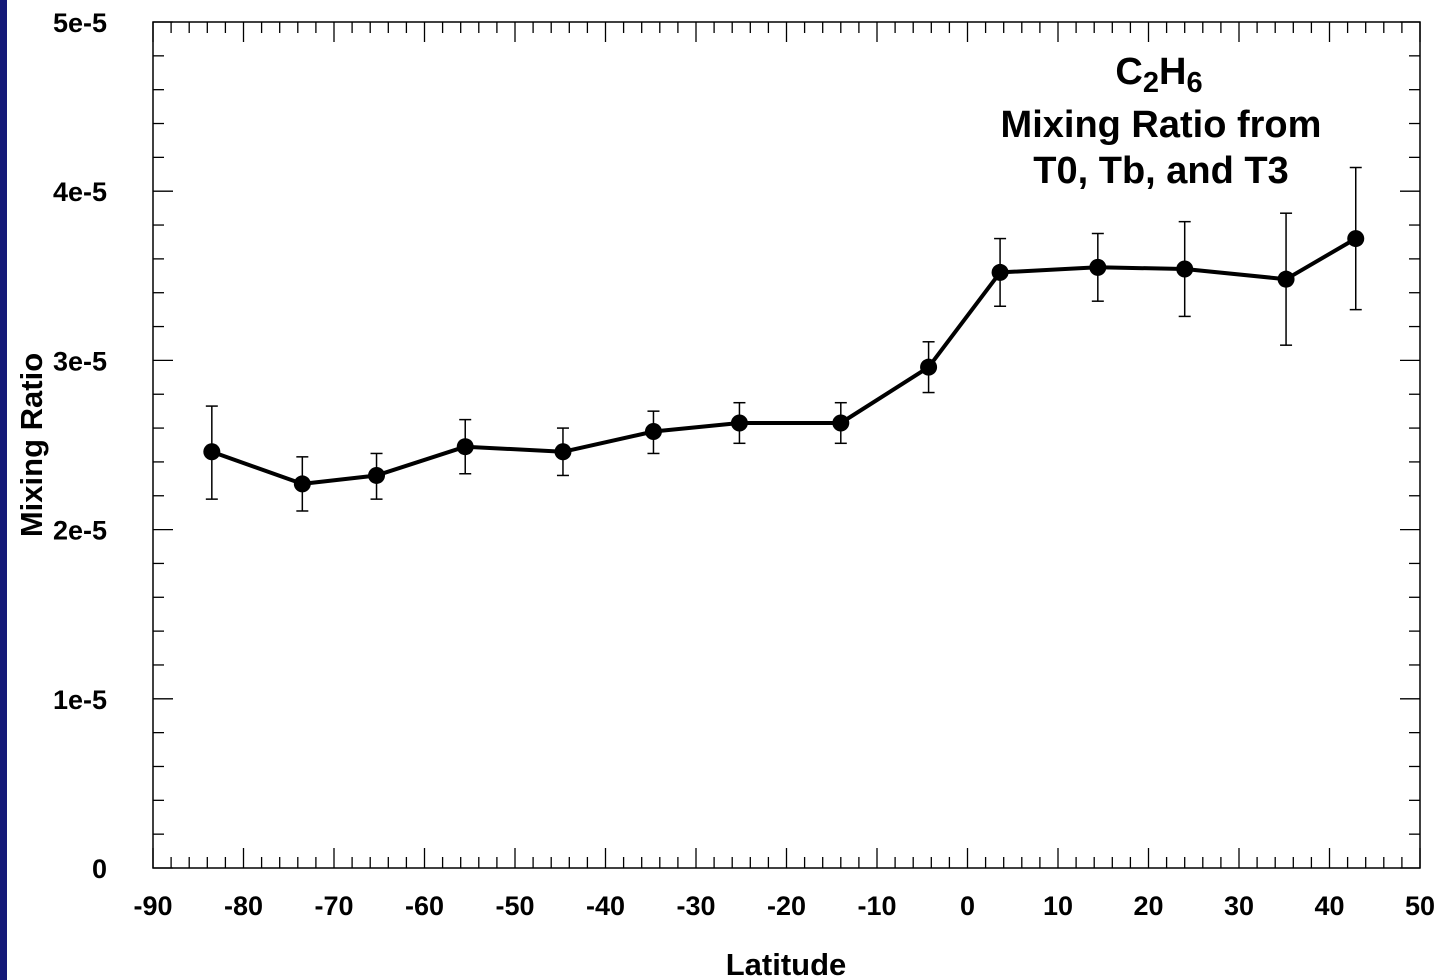  What do you see at coordinates (1239, 906) in the screenshot?
I see `x-tick-label: 30` at bounding box center [1239, 906].